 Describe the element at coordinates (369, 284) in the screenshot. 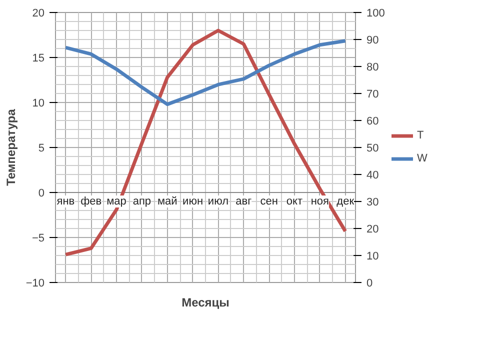

I see `y2-tick-label: 0` at that location.